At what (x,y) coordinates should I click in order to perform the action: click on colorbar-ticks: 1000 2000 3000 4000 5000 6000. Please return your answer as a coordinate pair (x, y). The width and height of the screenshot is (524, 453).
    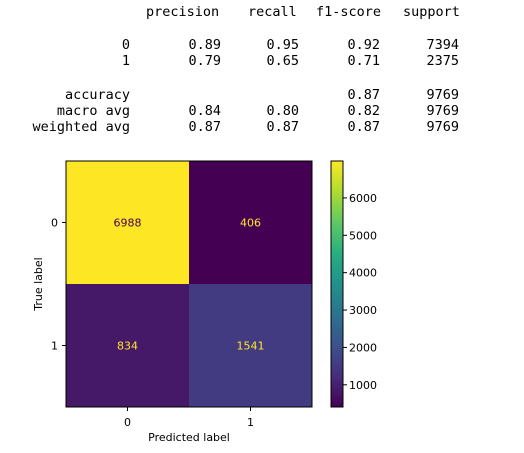
    Looking at the image, I should click on (360, 292).